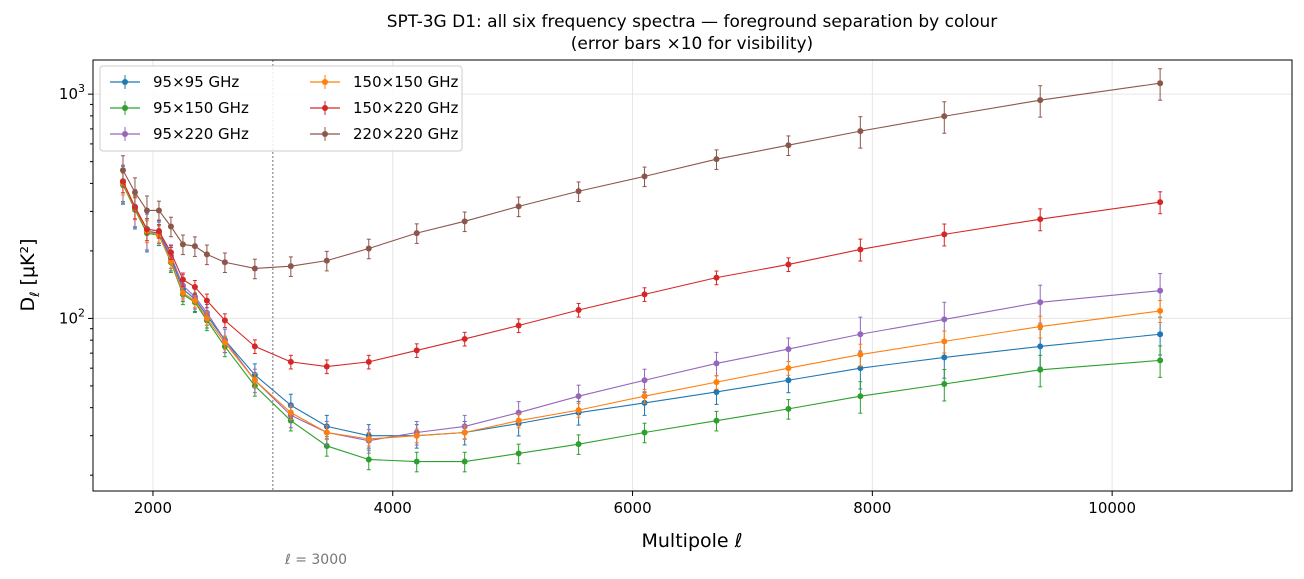  Describe the element at coordinates (692, 44) in the screenshot. I see `chart-subtitle: (error bars ×10 for visibility)` at that location.